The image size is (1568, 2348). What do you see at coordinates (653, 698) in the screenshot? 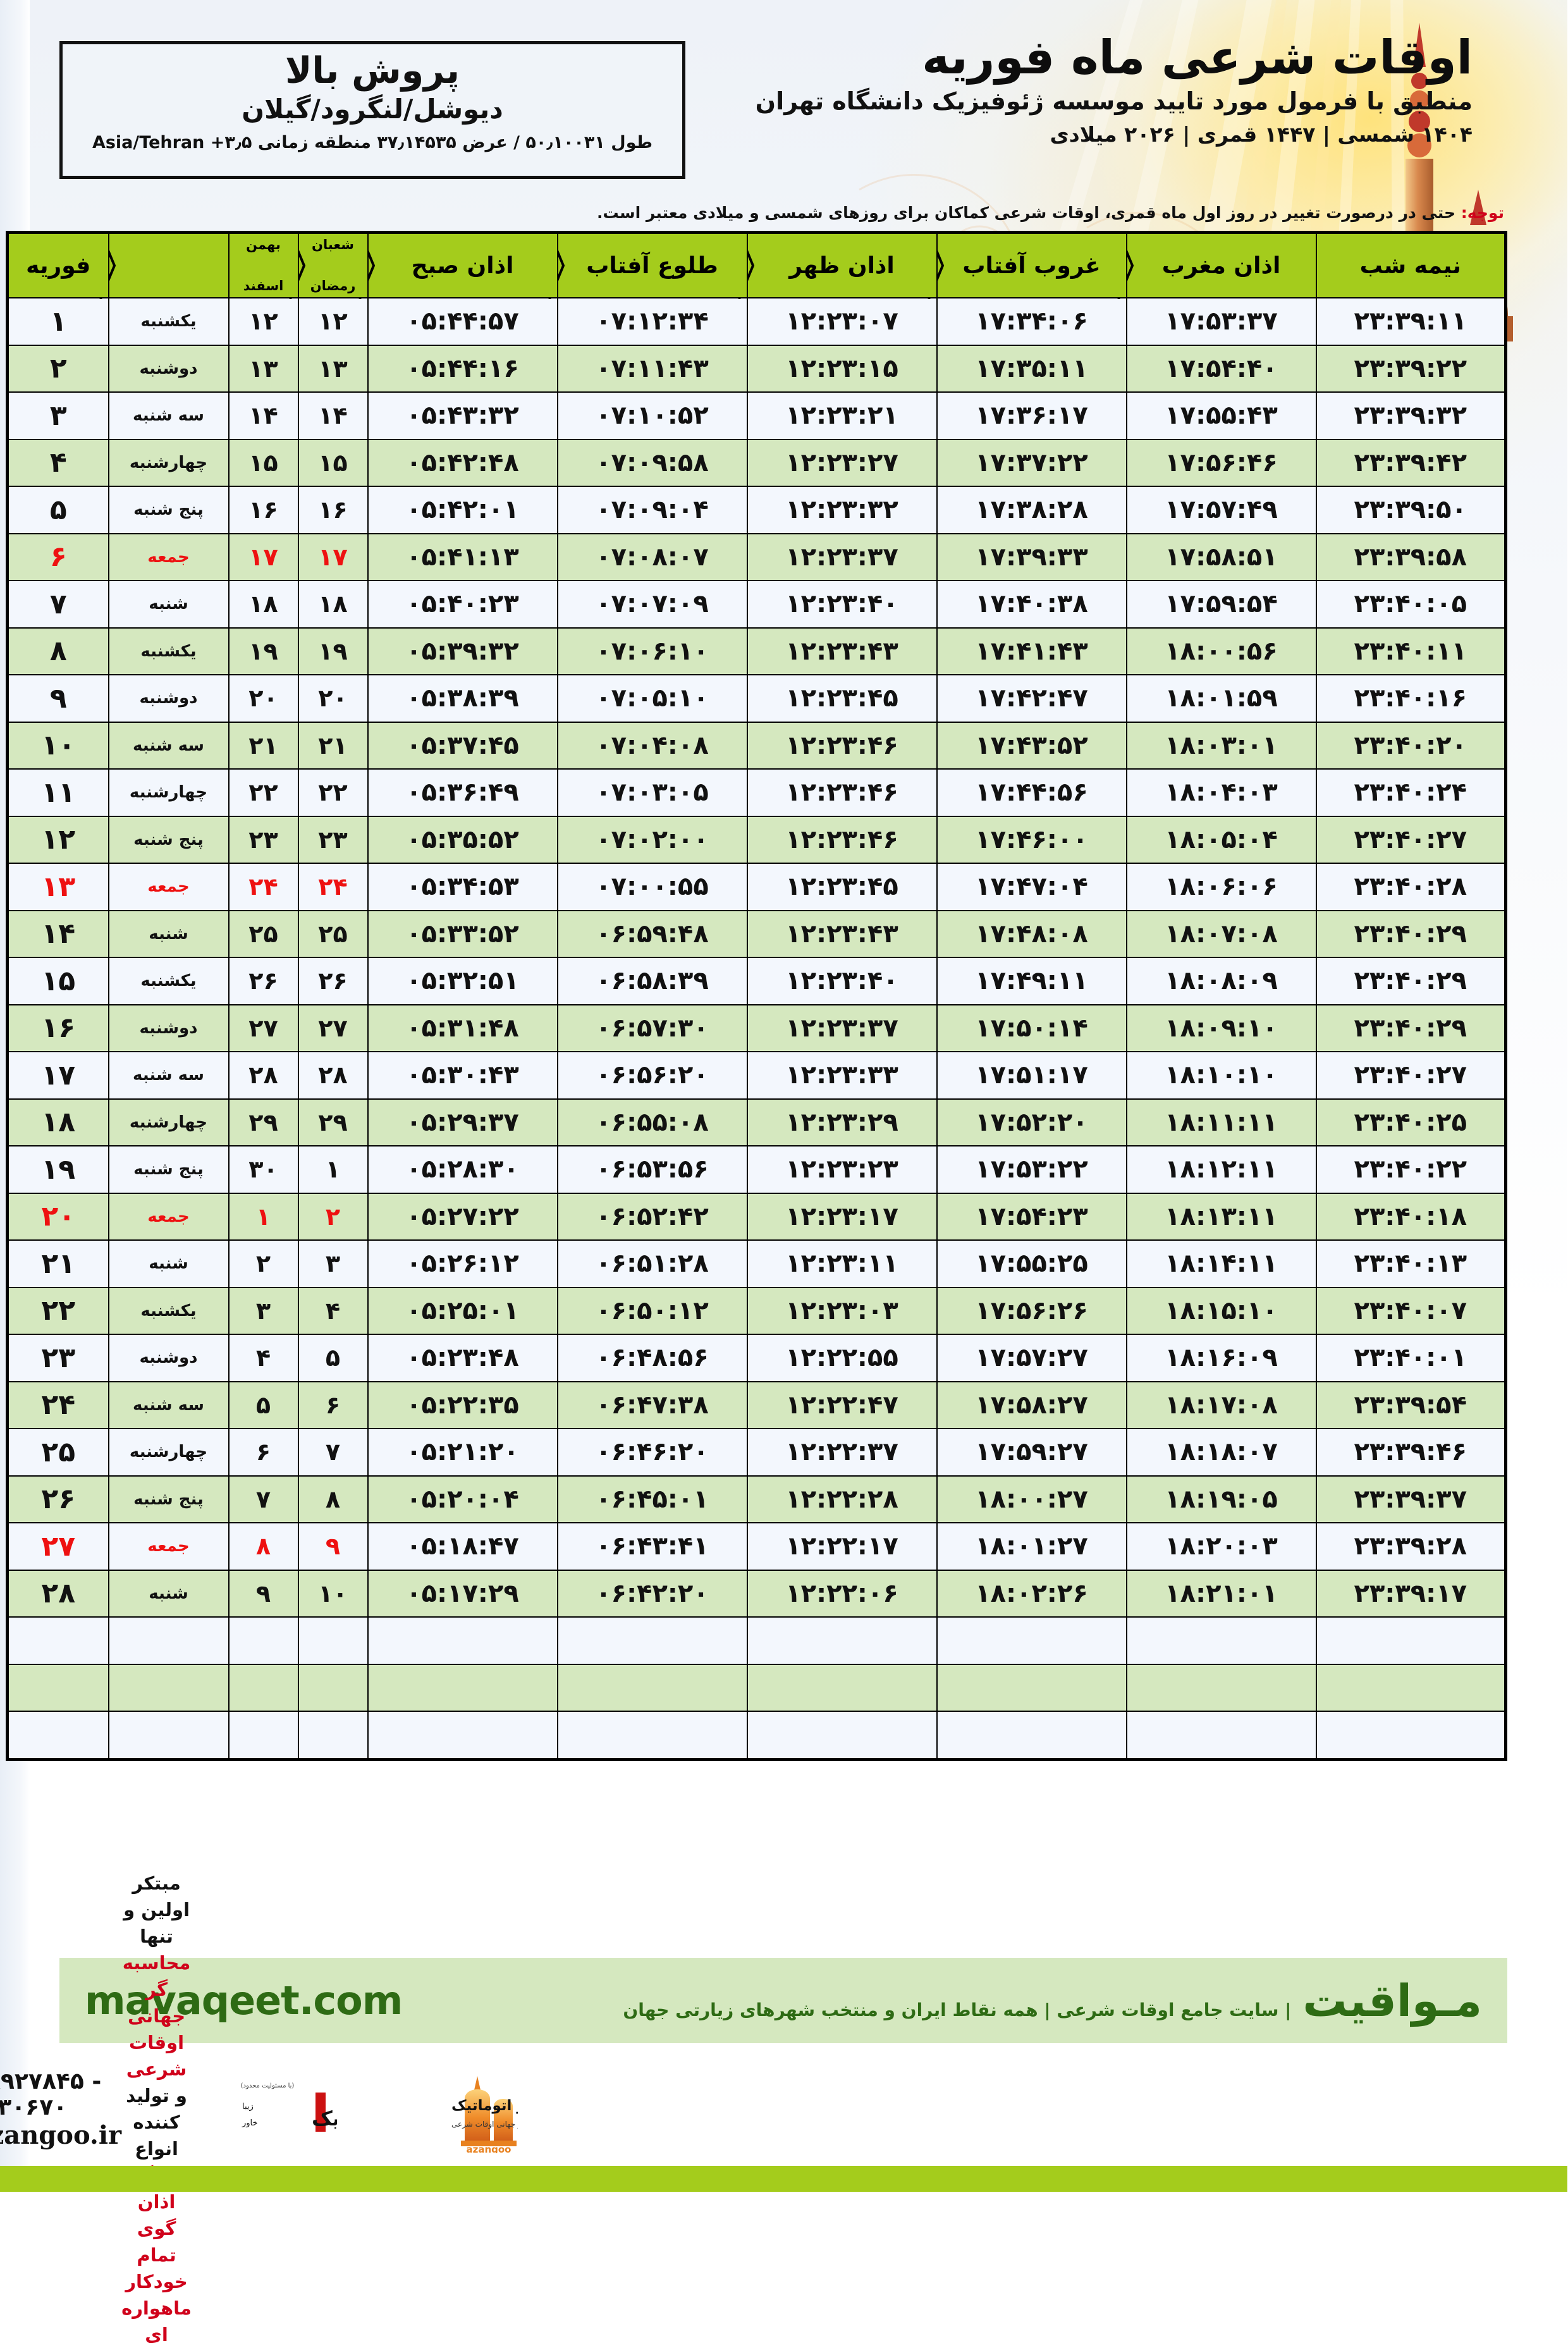
I see `cell-sunrise: ۰۷:۰۵:۱۰` at bounding box center [653, 698].